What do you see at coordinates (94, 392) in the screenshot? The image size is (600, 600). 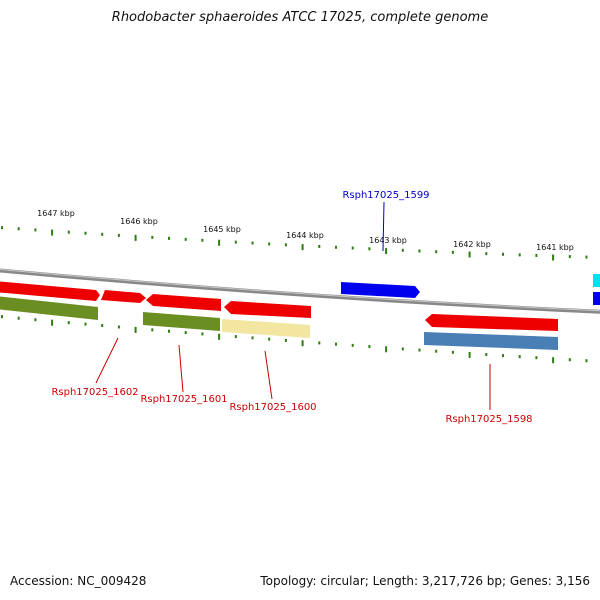 I see `gene-label: Rsph17025_1602` at bounding box center [94, 392].